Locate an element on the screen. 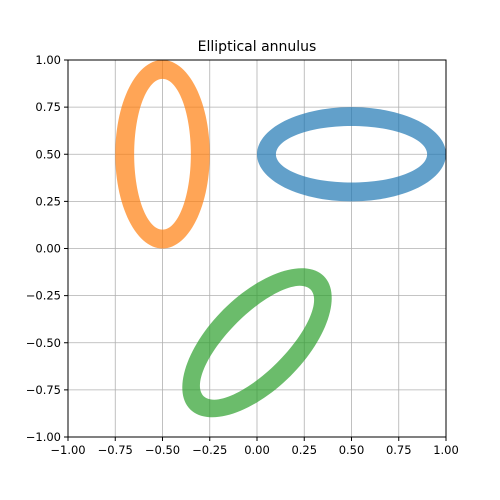 Image resolution: width=500 pixels, height=500 pixels. y-tick-label: 0.75 is located at coordinates (48, 107).